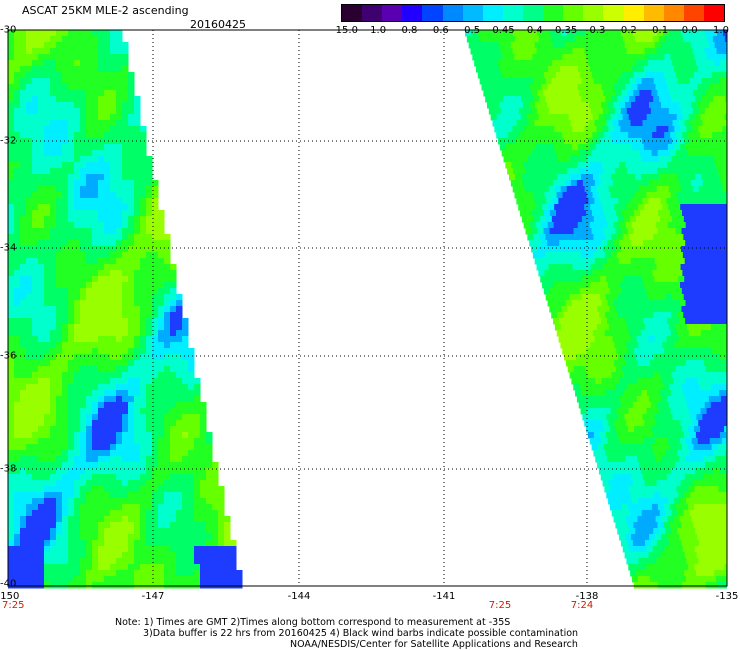 The image size is (740, 650). Describe the element at coordinates (345, 30) in the screenshot. I see `colorbar-label: -15.0` at that location.